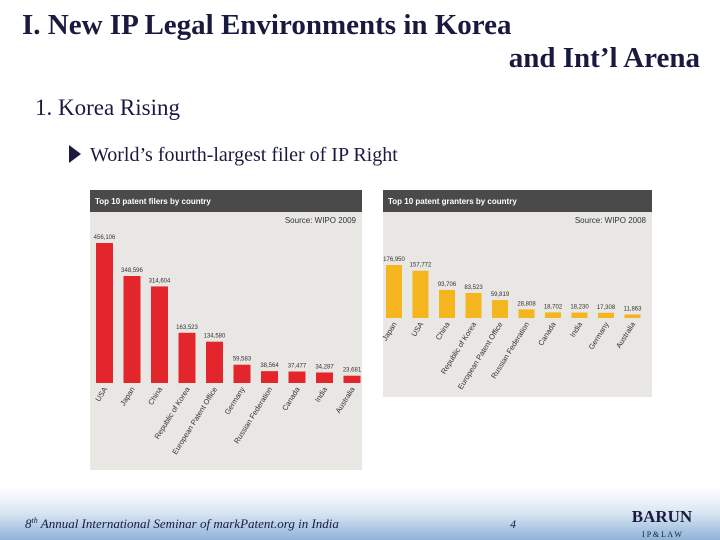 This screenshot has height=540, width=720. Describe the element at coordinates (662, 534) in the screenshot. I see `logo-sub: I P & L A W` at that location.